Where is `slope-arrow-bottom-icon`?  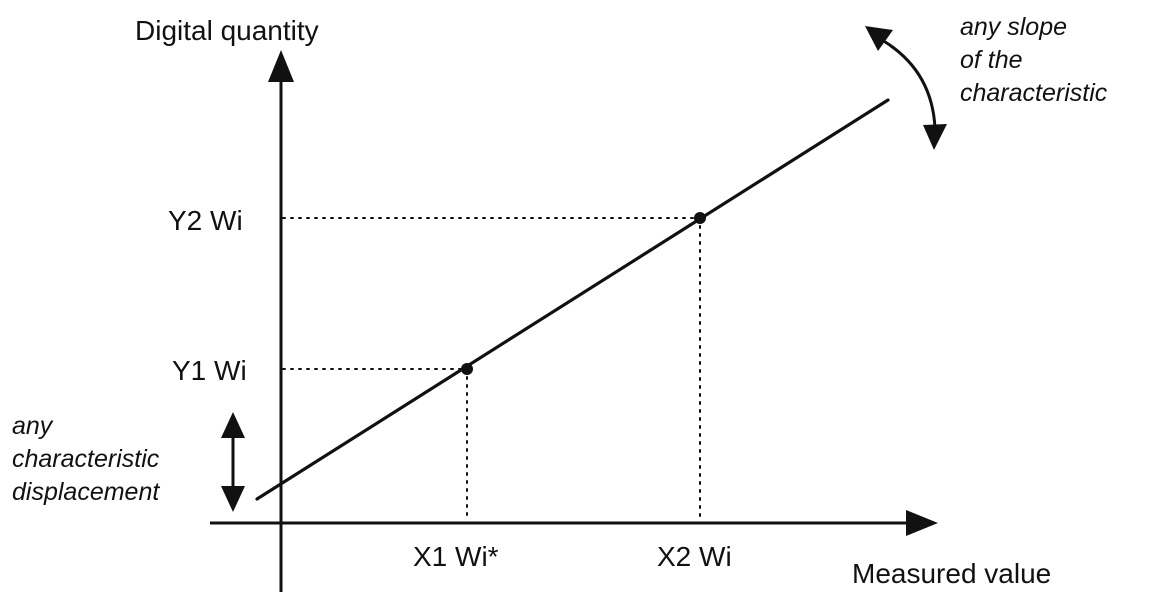 slope-arrow-bottom-icon is located at coordinates (935, 137).